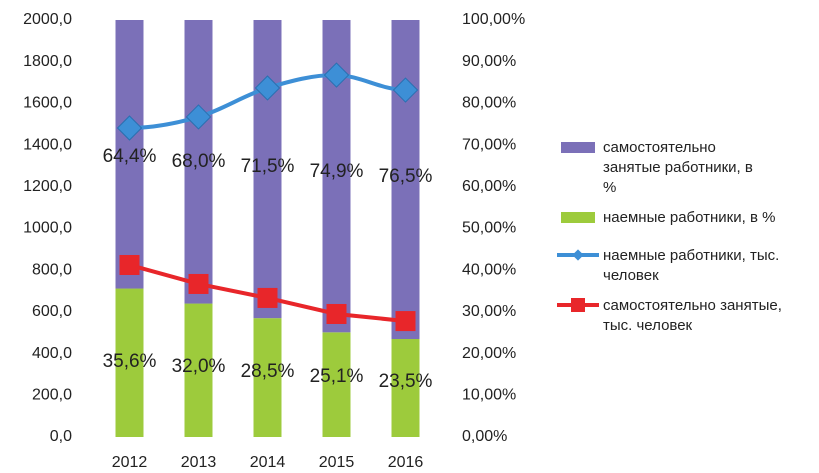  What do you see at coordinates (489, 144) in the screenshot?
I see `y2-tick-label: 70,00%` at bounding box center [489, 144].